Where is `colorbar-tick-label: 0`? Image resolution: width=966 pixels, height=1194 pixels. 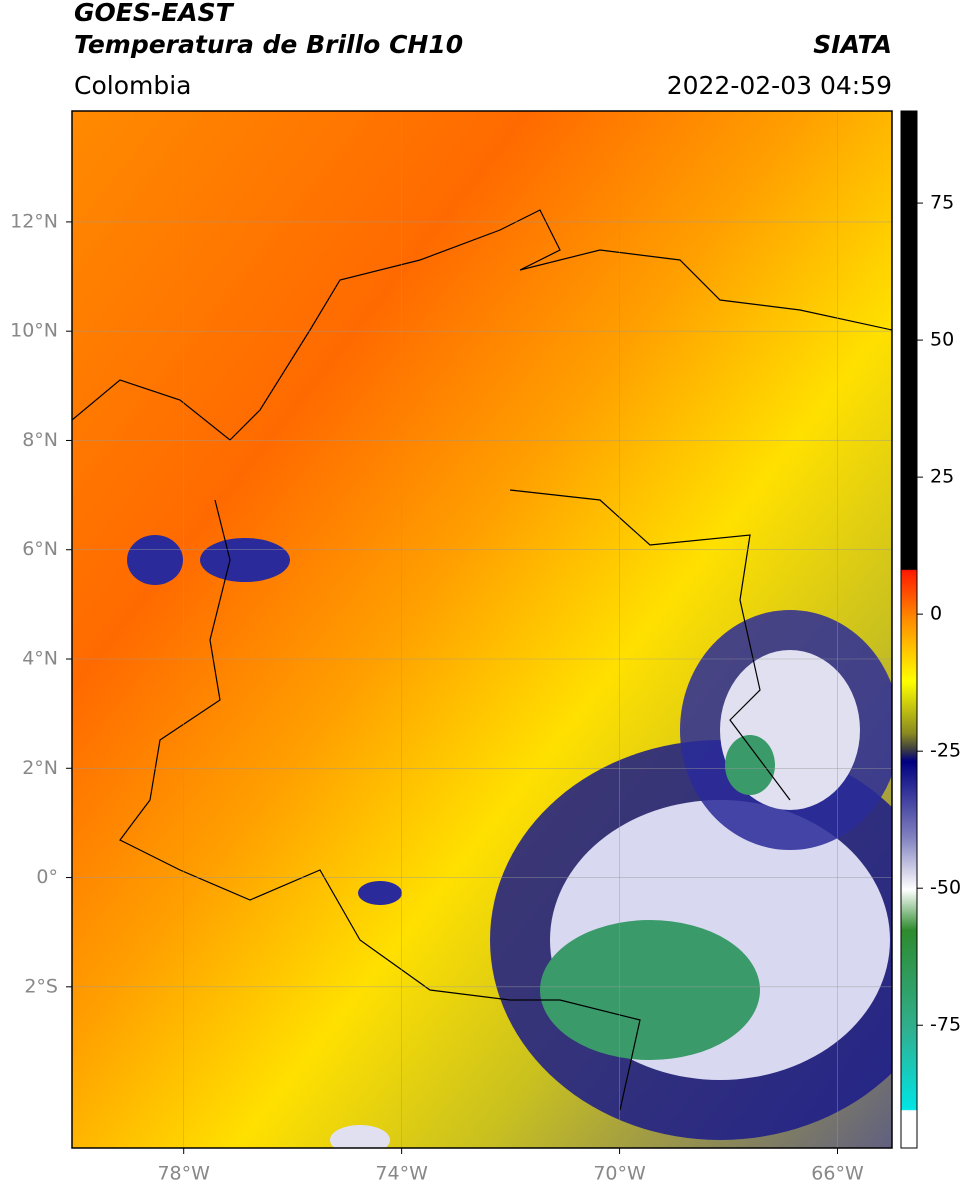
colorbar-tick-label: 0 is located at coordinates (936, 614).